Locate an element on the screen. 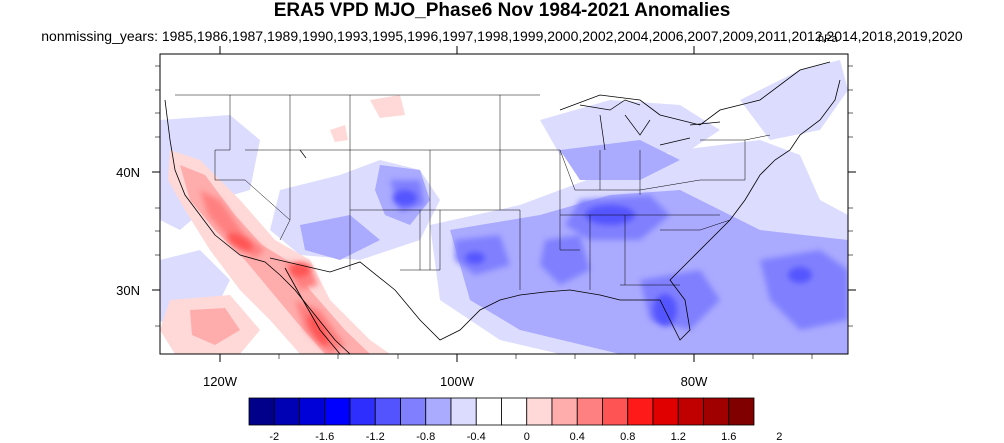 This screenshot has width=1004, height=443. colorbar-label: 2 is located at coordinates (779, 437).